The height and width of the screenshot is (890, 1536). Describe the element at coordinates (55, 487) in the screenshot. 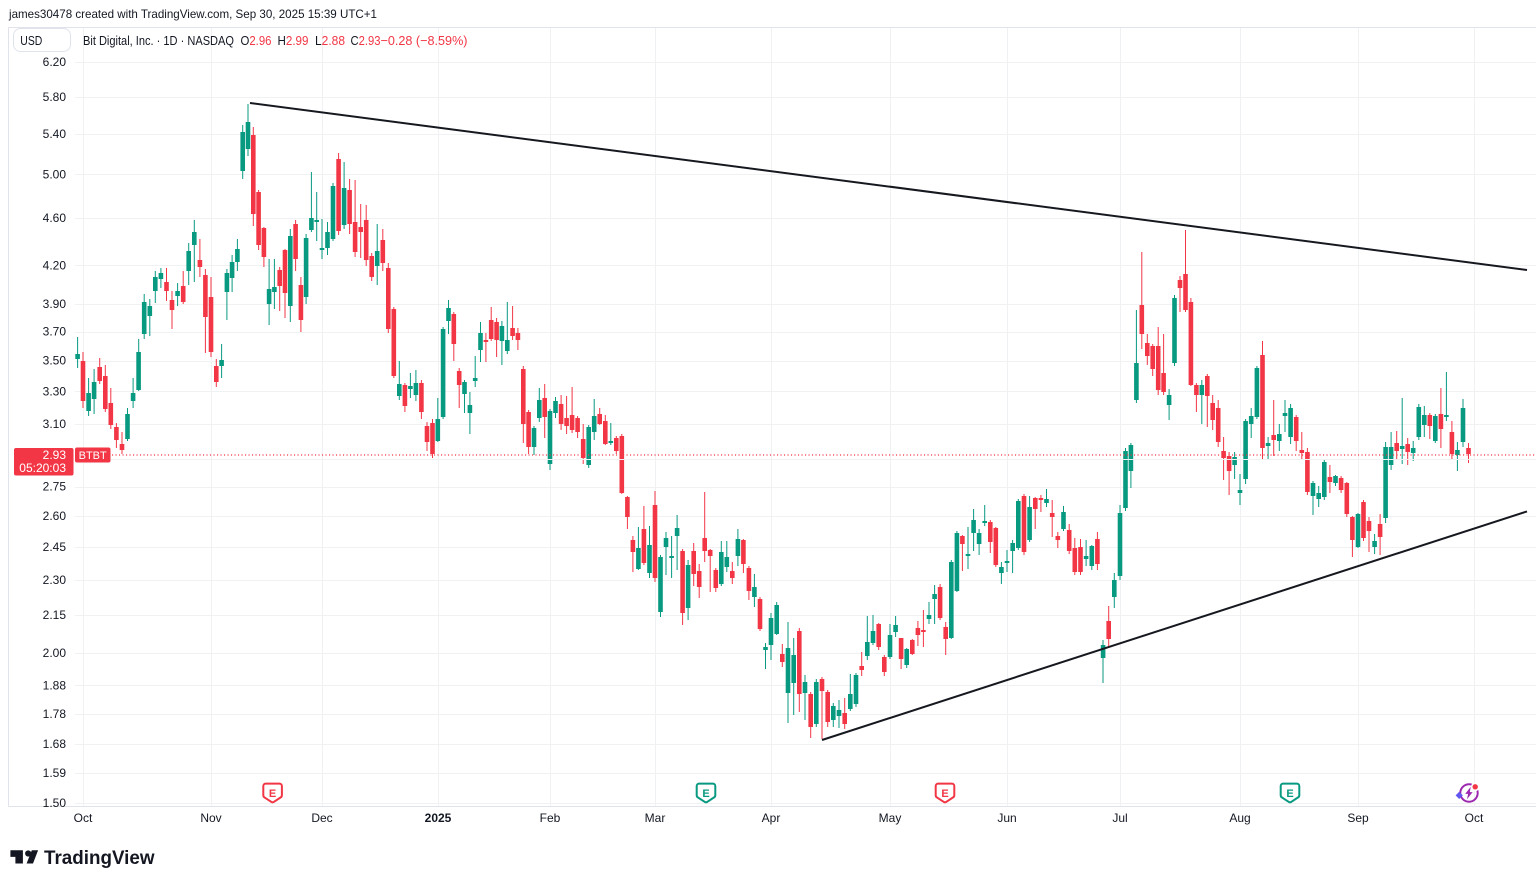

I see `svg-text: 2.75` at that location.